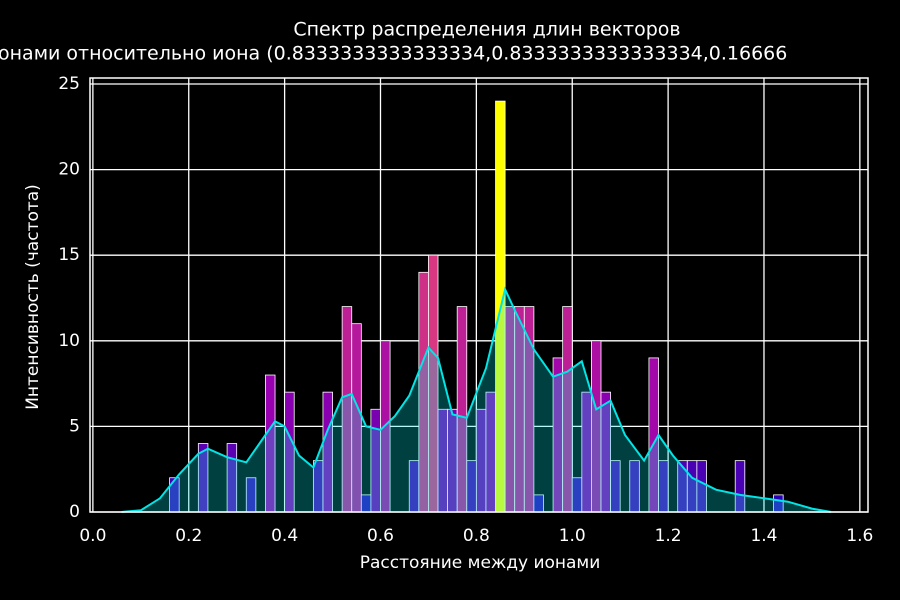 The height and width of the screenshot is (600, 900). I want to click on y-axis-label: Интенсивность (частота), so click(33, 297).